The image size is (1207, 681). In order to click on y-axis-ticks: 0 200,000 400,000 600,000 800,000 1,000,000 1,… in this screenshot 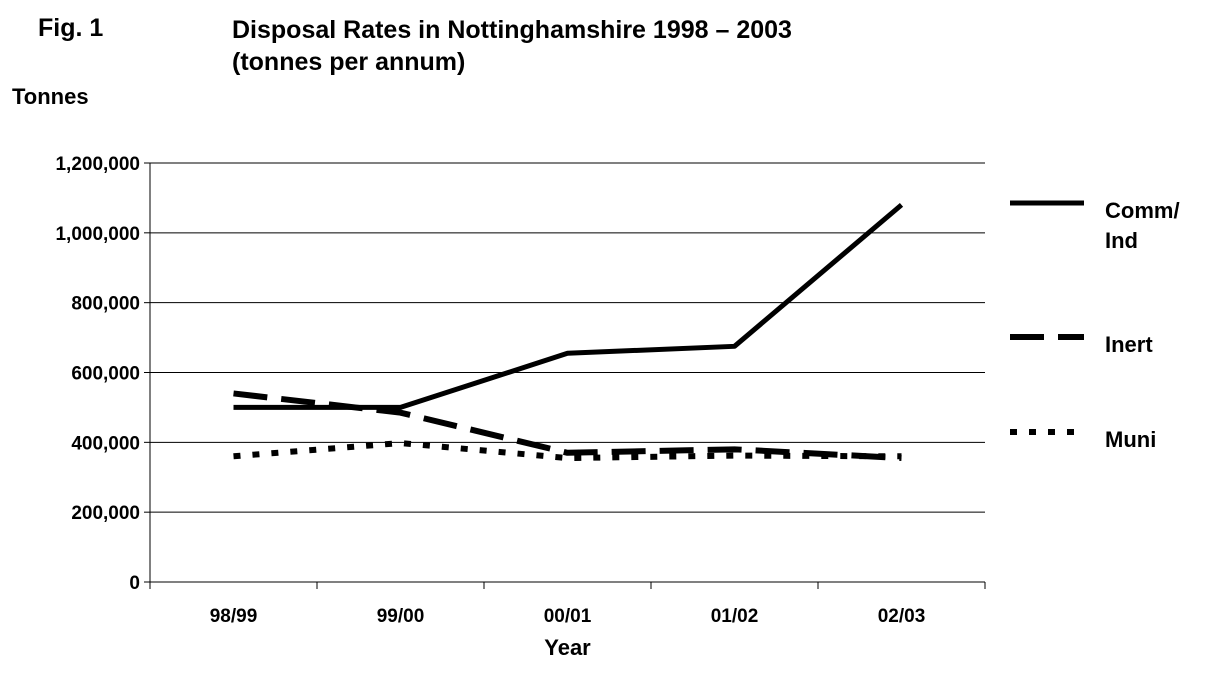, I will do `click(102, 374)`.